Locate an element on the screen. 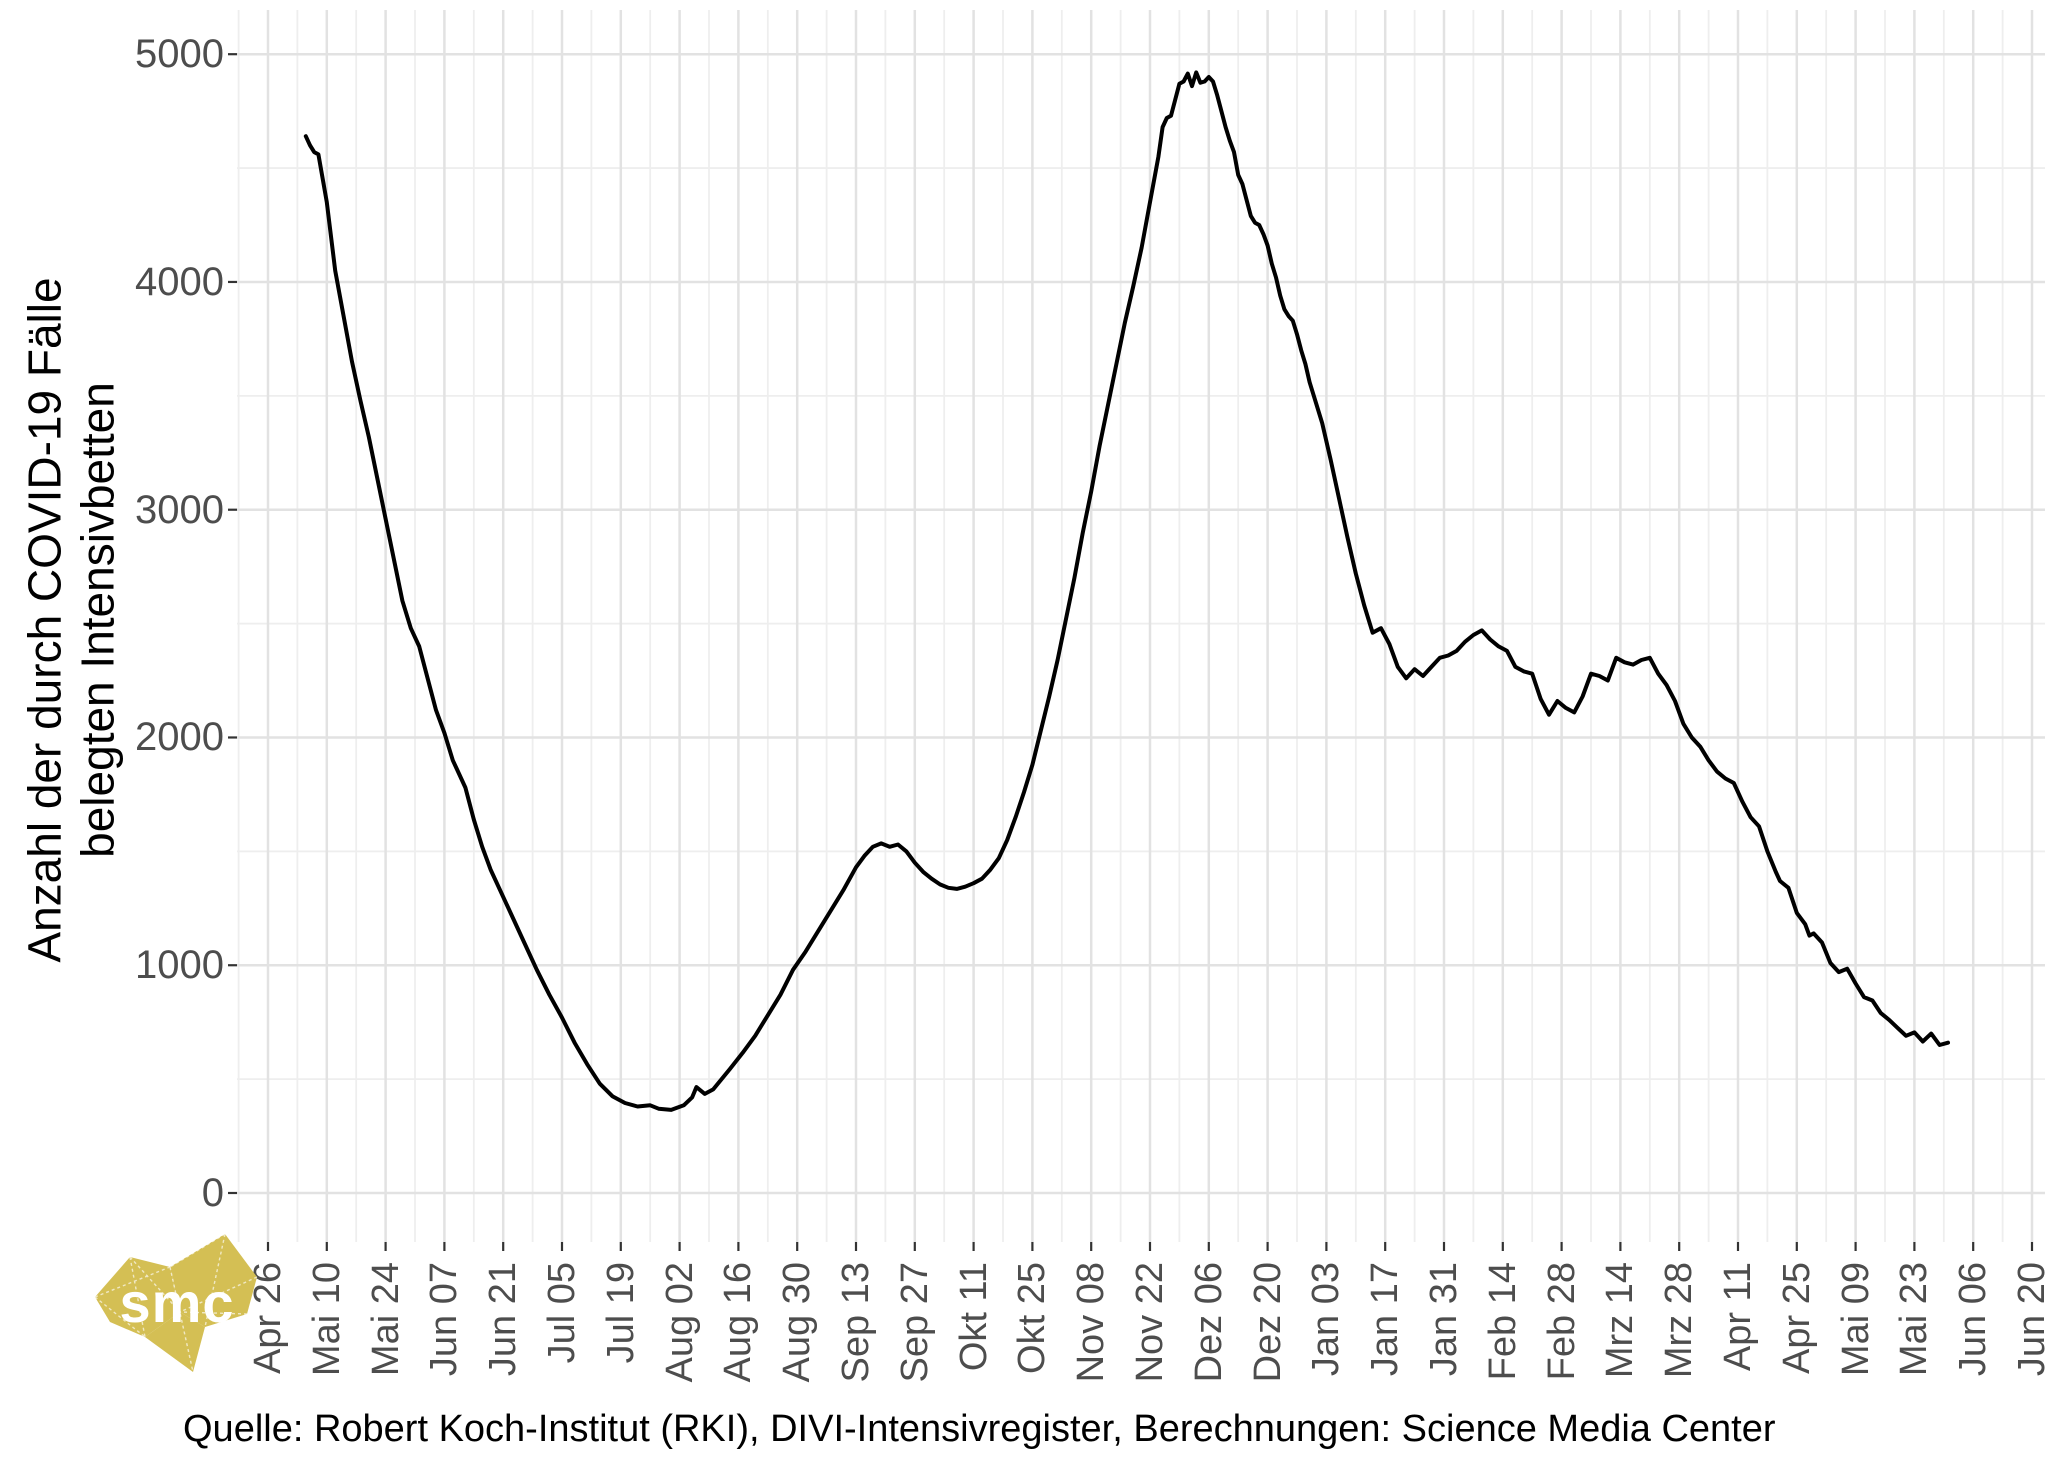 Image resolution: width=2048 pixels, height=1462 pixels. y-axis-title-line1: Anzahl der durch COVID-19 Fälle is located at coordinates (44, 620).